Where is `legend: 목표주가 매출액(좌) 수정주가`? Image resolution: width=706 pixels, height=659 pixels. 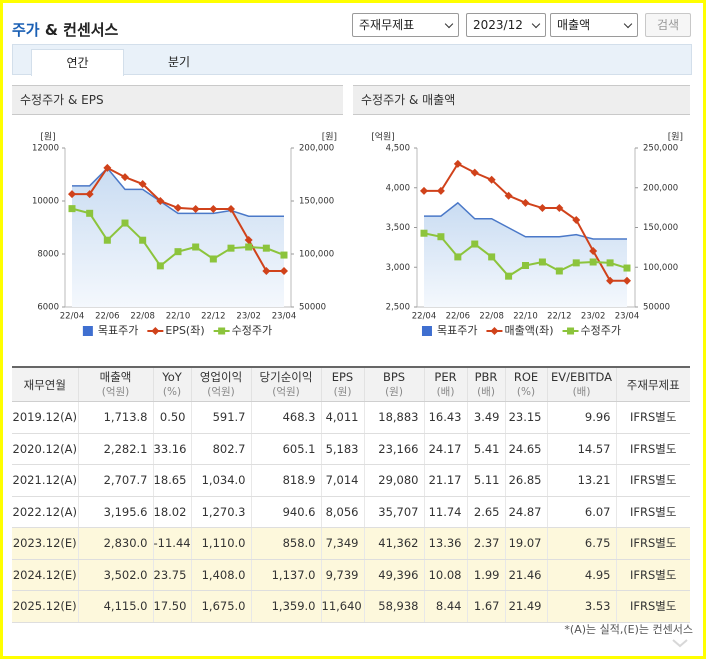
legend: 목표주가 매출액(좌) 수정주가 is located at coordinates (521, 330).